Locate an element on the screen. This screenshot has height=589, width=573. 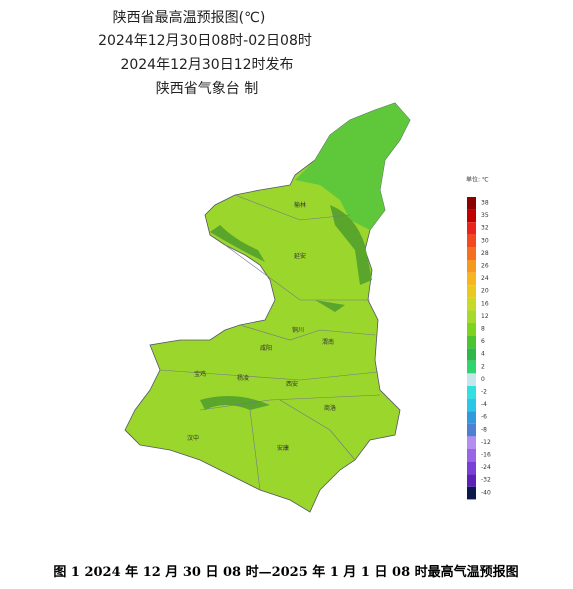
legend-label: -32 is located at coordinates (486, 480).